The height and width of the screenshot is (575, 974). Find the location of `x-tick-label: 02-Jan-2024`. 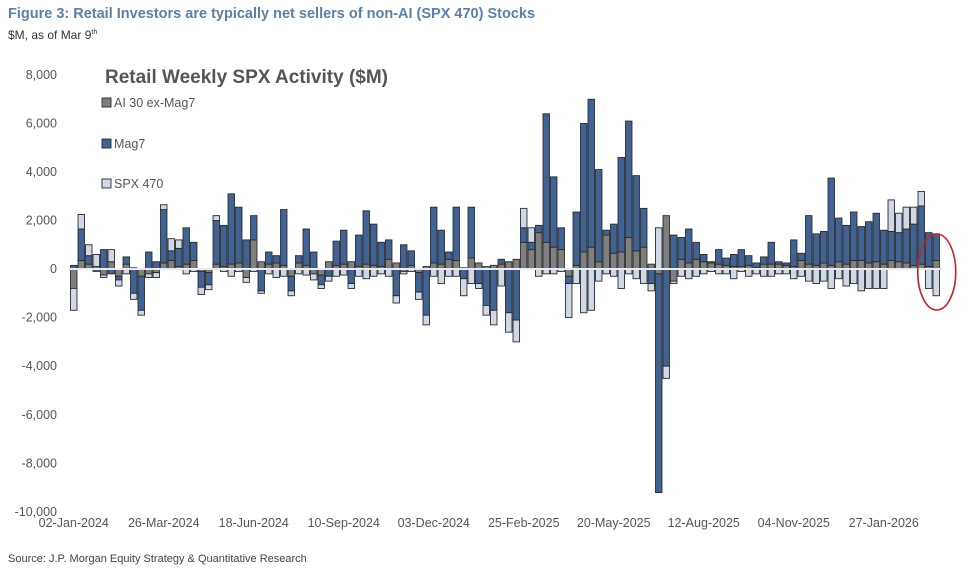

x-tick-label: 02-Jan-2024 is located at coordinates (74, 523).